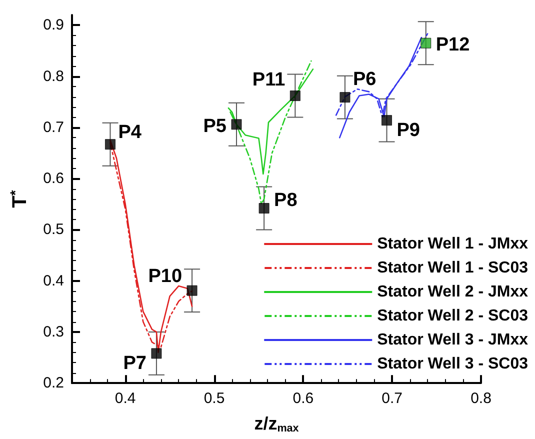 The image size is (535, 439). I want to click on y-tick-label: 0.7, so click(53, 127).